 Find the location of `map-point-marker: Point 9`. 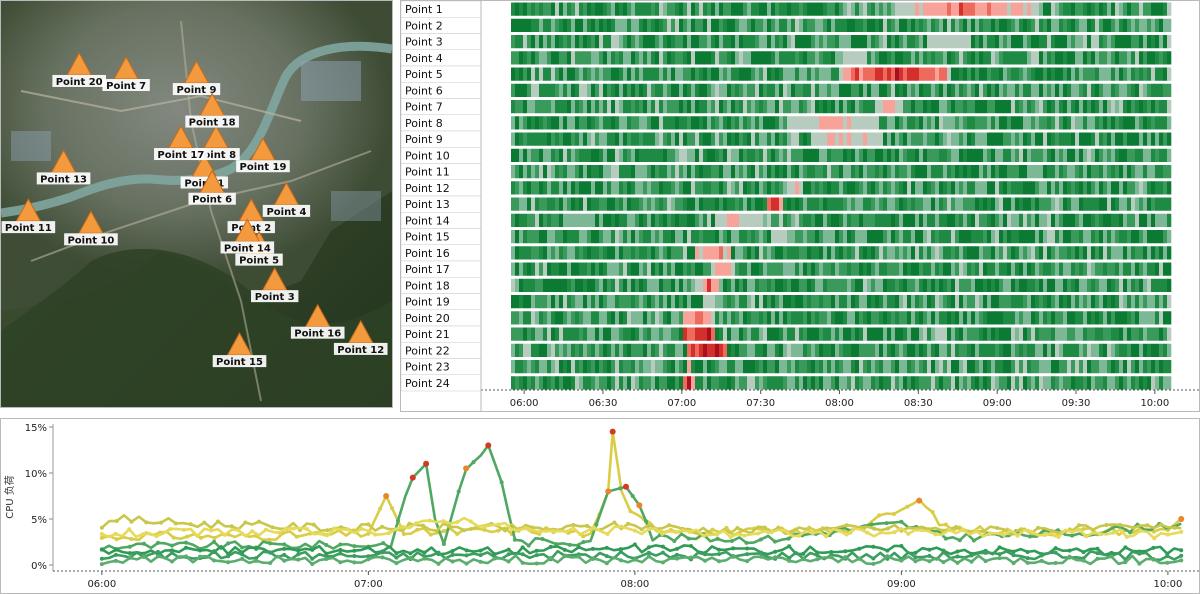

map-point-marker: Point 9 is located at coordinates (196, 78).